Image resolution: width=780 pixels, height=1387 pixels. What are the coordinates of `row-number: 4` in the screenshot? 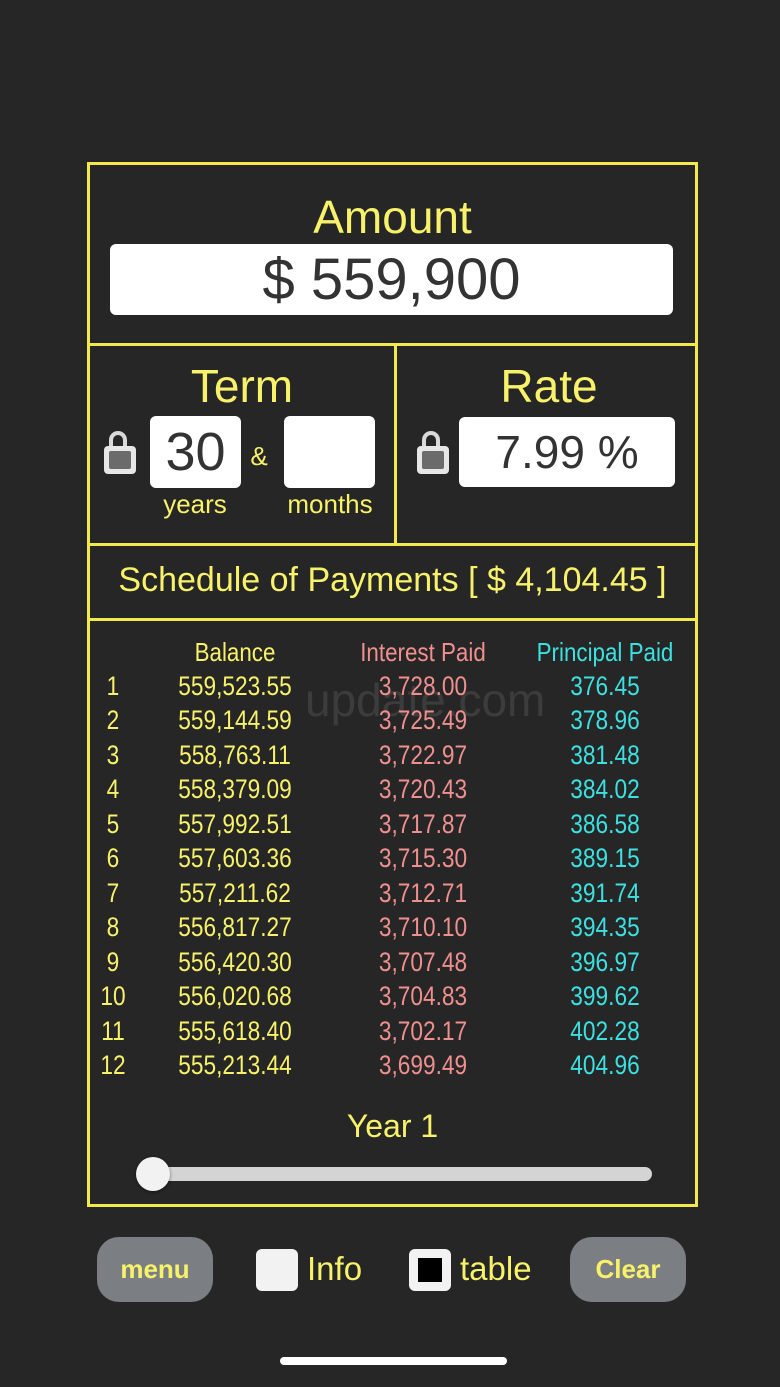 It's located at (113, 789).